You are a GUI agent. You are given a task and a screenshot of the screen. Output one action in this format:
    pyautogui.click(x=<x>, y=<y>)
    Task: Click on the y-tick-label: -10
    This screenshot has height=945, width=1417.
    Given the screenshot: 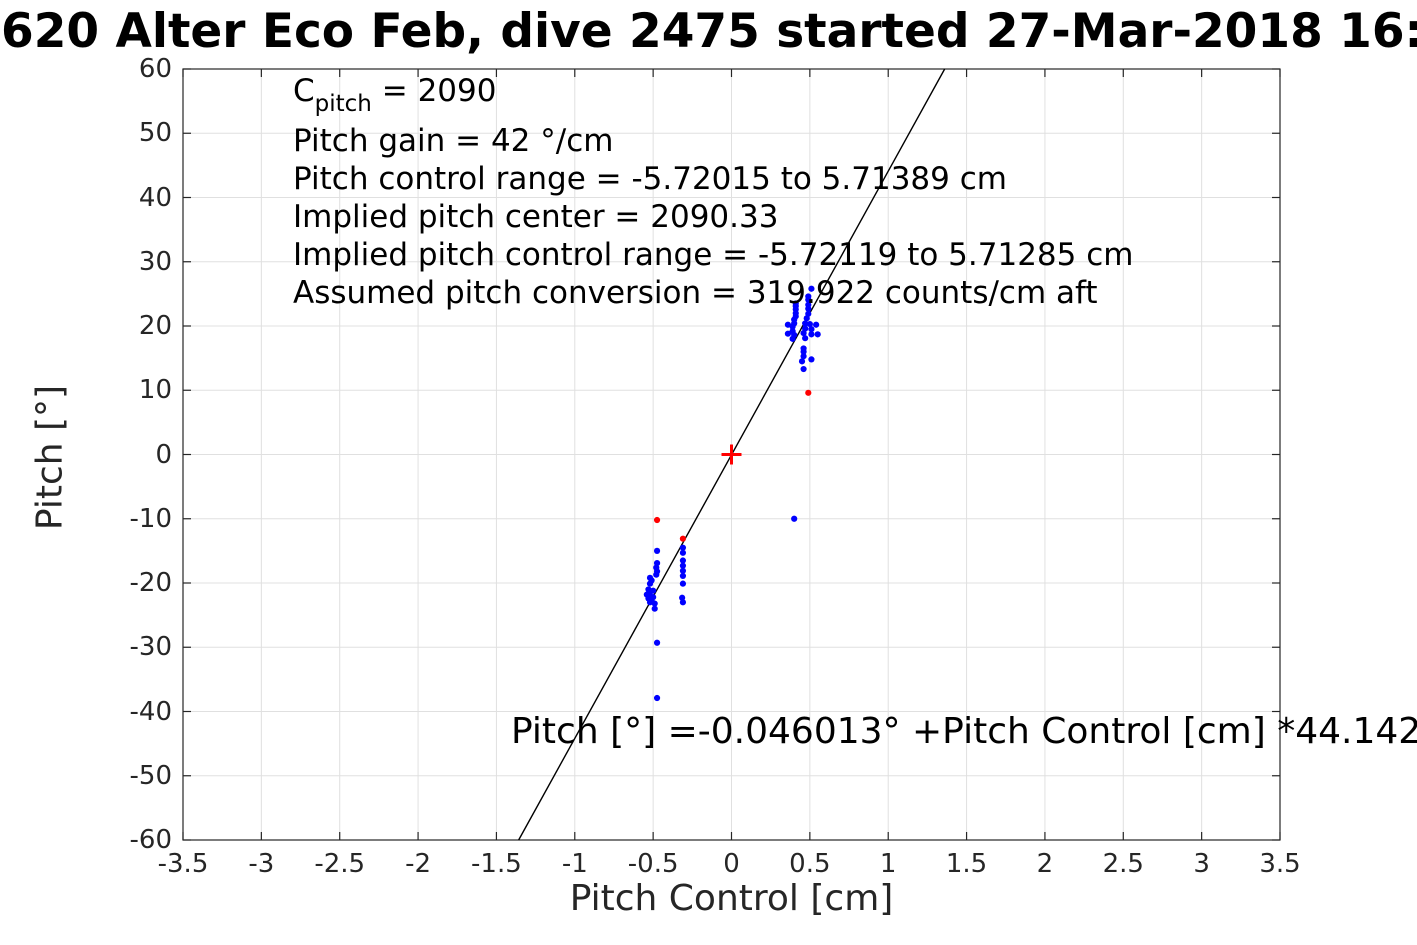 What is the action you would take?
    pyautogui.click(x=150, y=518)
    